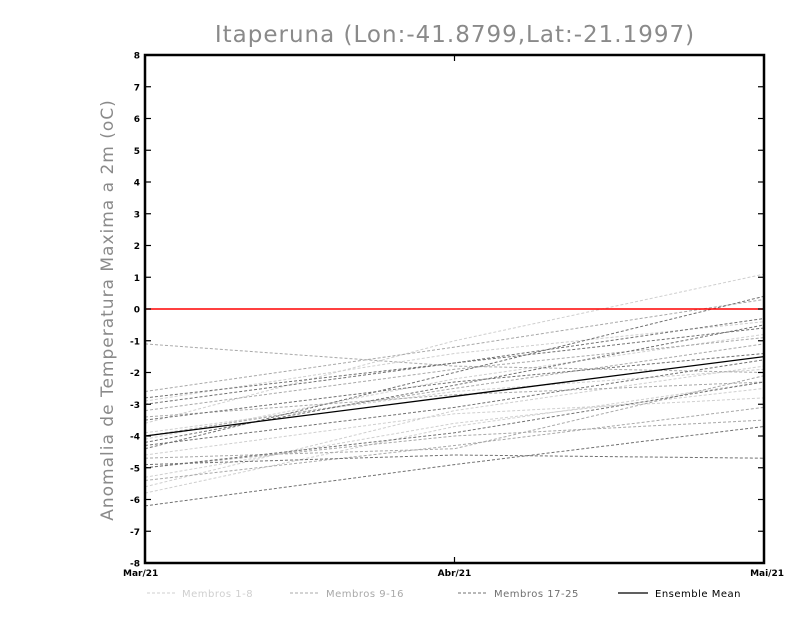 The width and height of the screenshot is (800, 618). I want to click on ensemble-mean-line, so click(454, 396).